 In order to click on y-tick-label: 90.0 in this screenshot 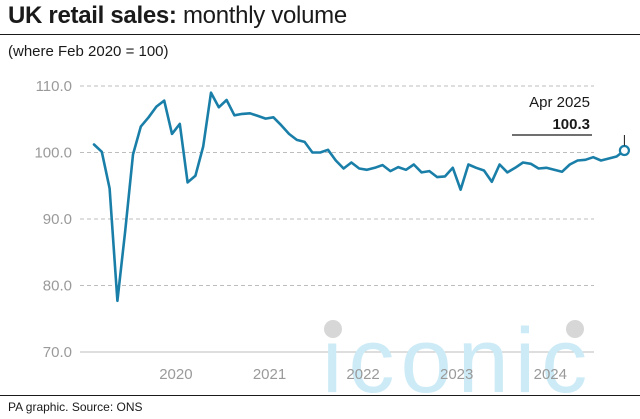, I will do `click(57, 219)`.